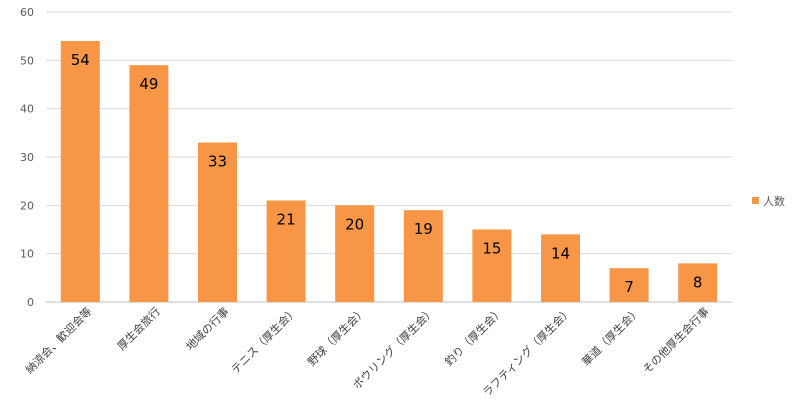 This screenshot has height=400, width=800. I want to click on y-tick-label: 20, so click(27, 205).